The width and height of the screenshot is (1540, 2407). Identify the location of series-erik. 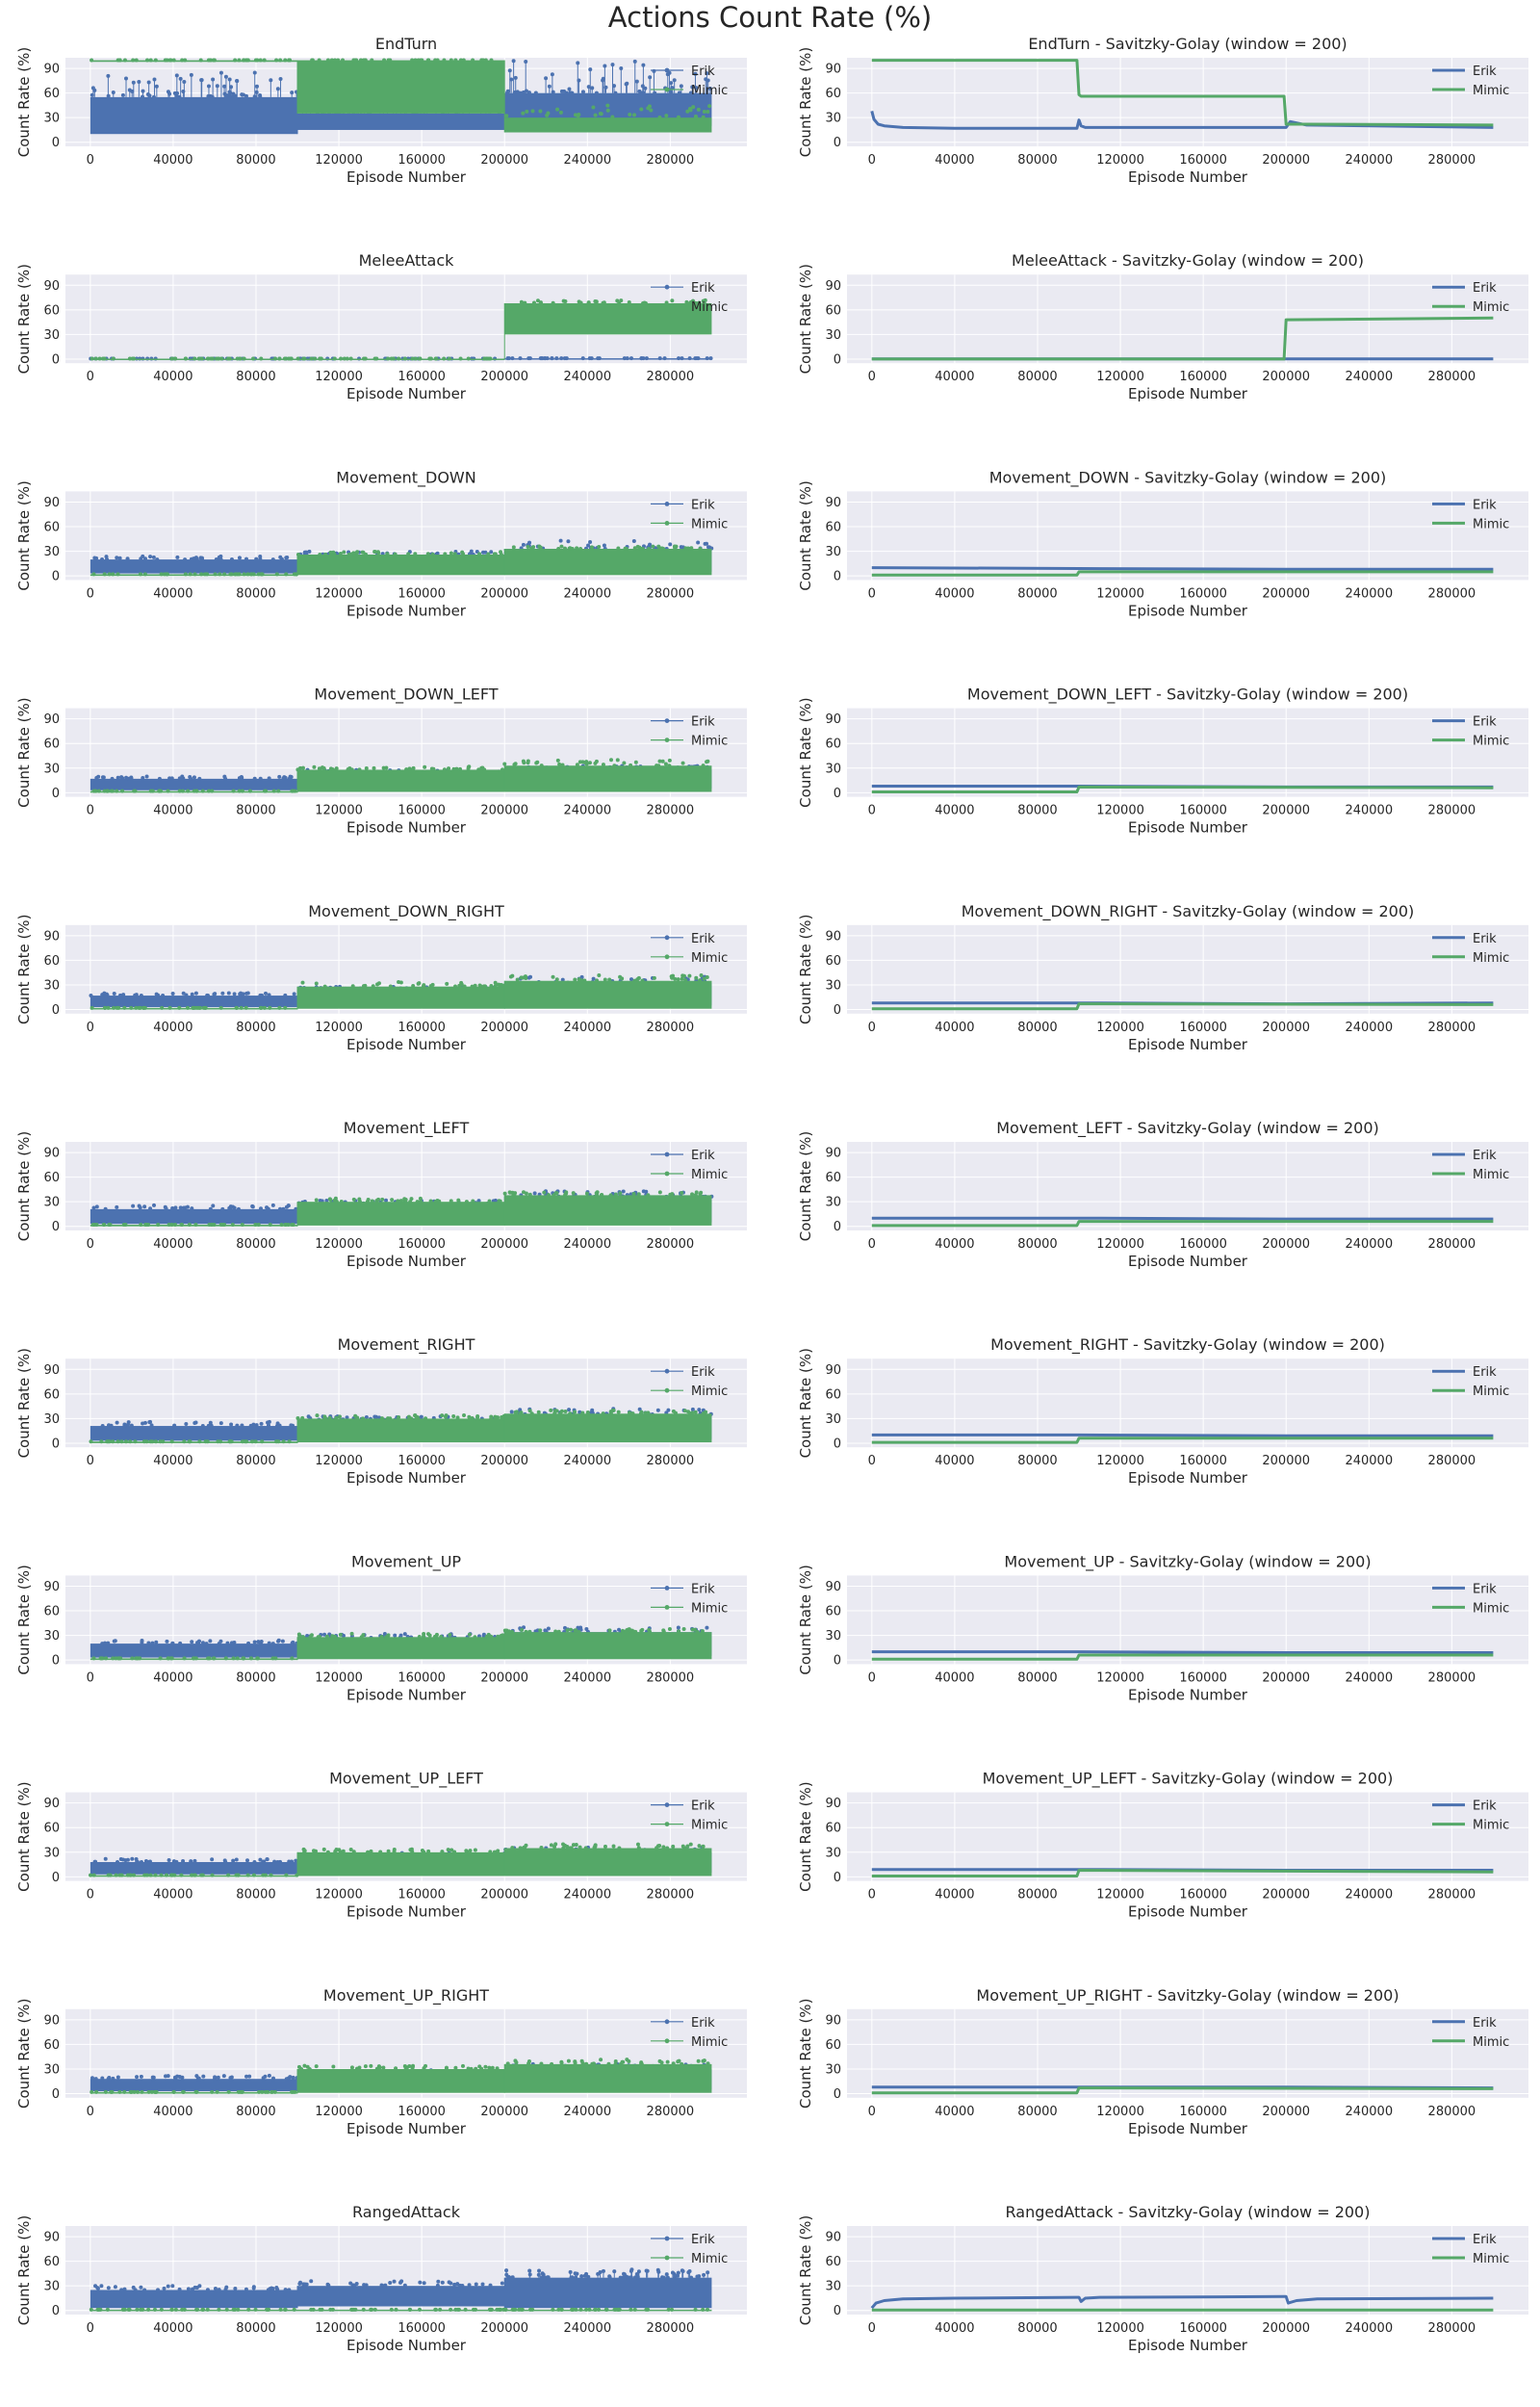
(1182, 568).